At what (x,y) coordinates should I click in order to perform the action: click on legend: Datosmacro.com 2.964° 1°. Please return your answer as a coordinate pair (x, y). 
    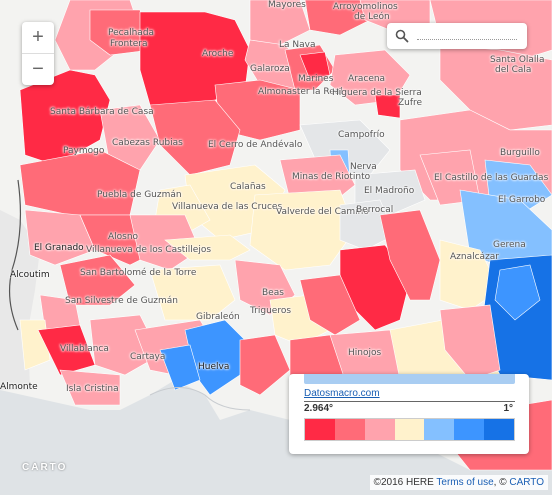
    Looking at the image, I should click on (409, 414).